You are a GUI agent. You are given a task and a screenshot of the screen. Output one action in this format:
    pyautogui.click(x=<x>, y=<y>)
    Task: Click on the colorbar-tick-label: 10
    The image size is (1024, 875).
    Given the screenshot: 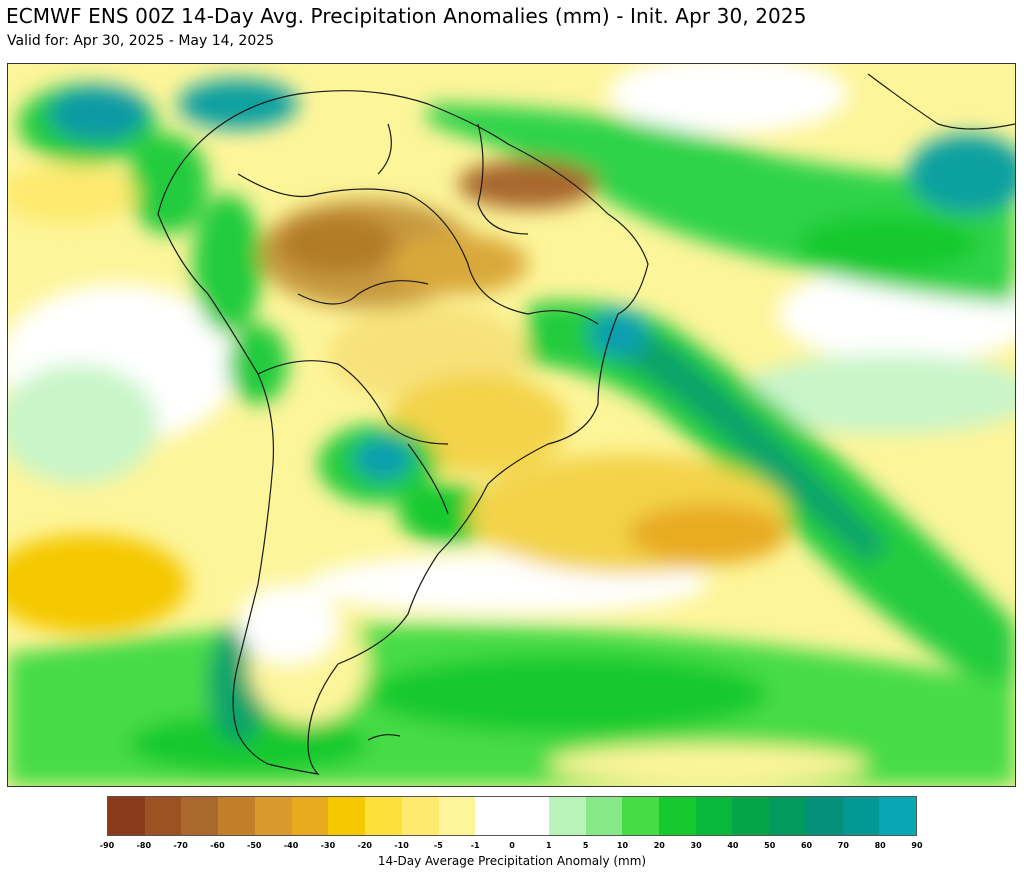 What is the action you would take?
    pyautogui.click(x=622, y=845)
    